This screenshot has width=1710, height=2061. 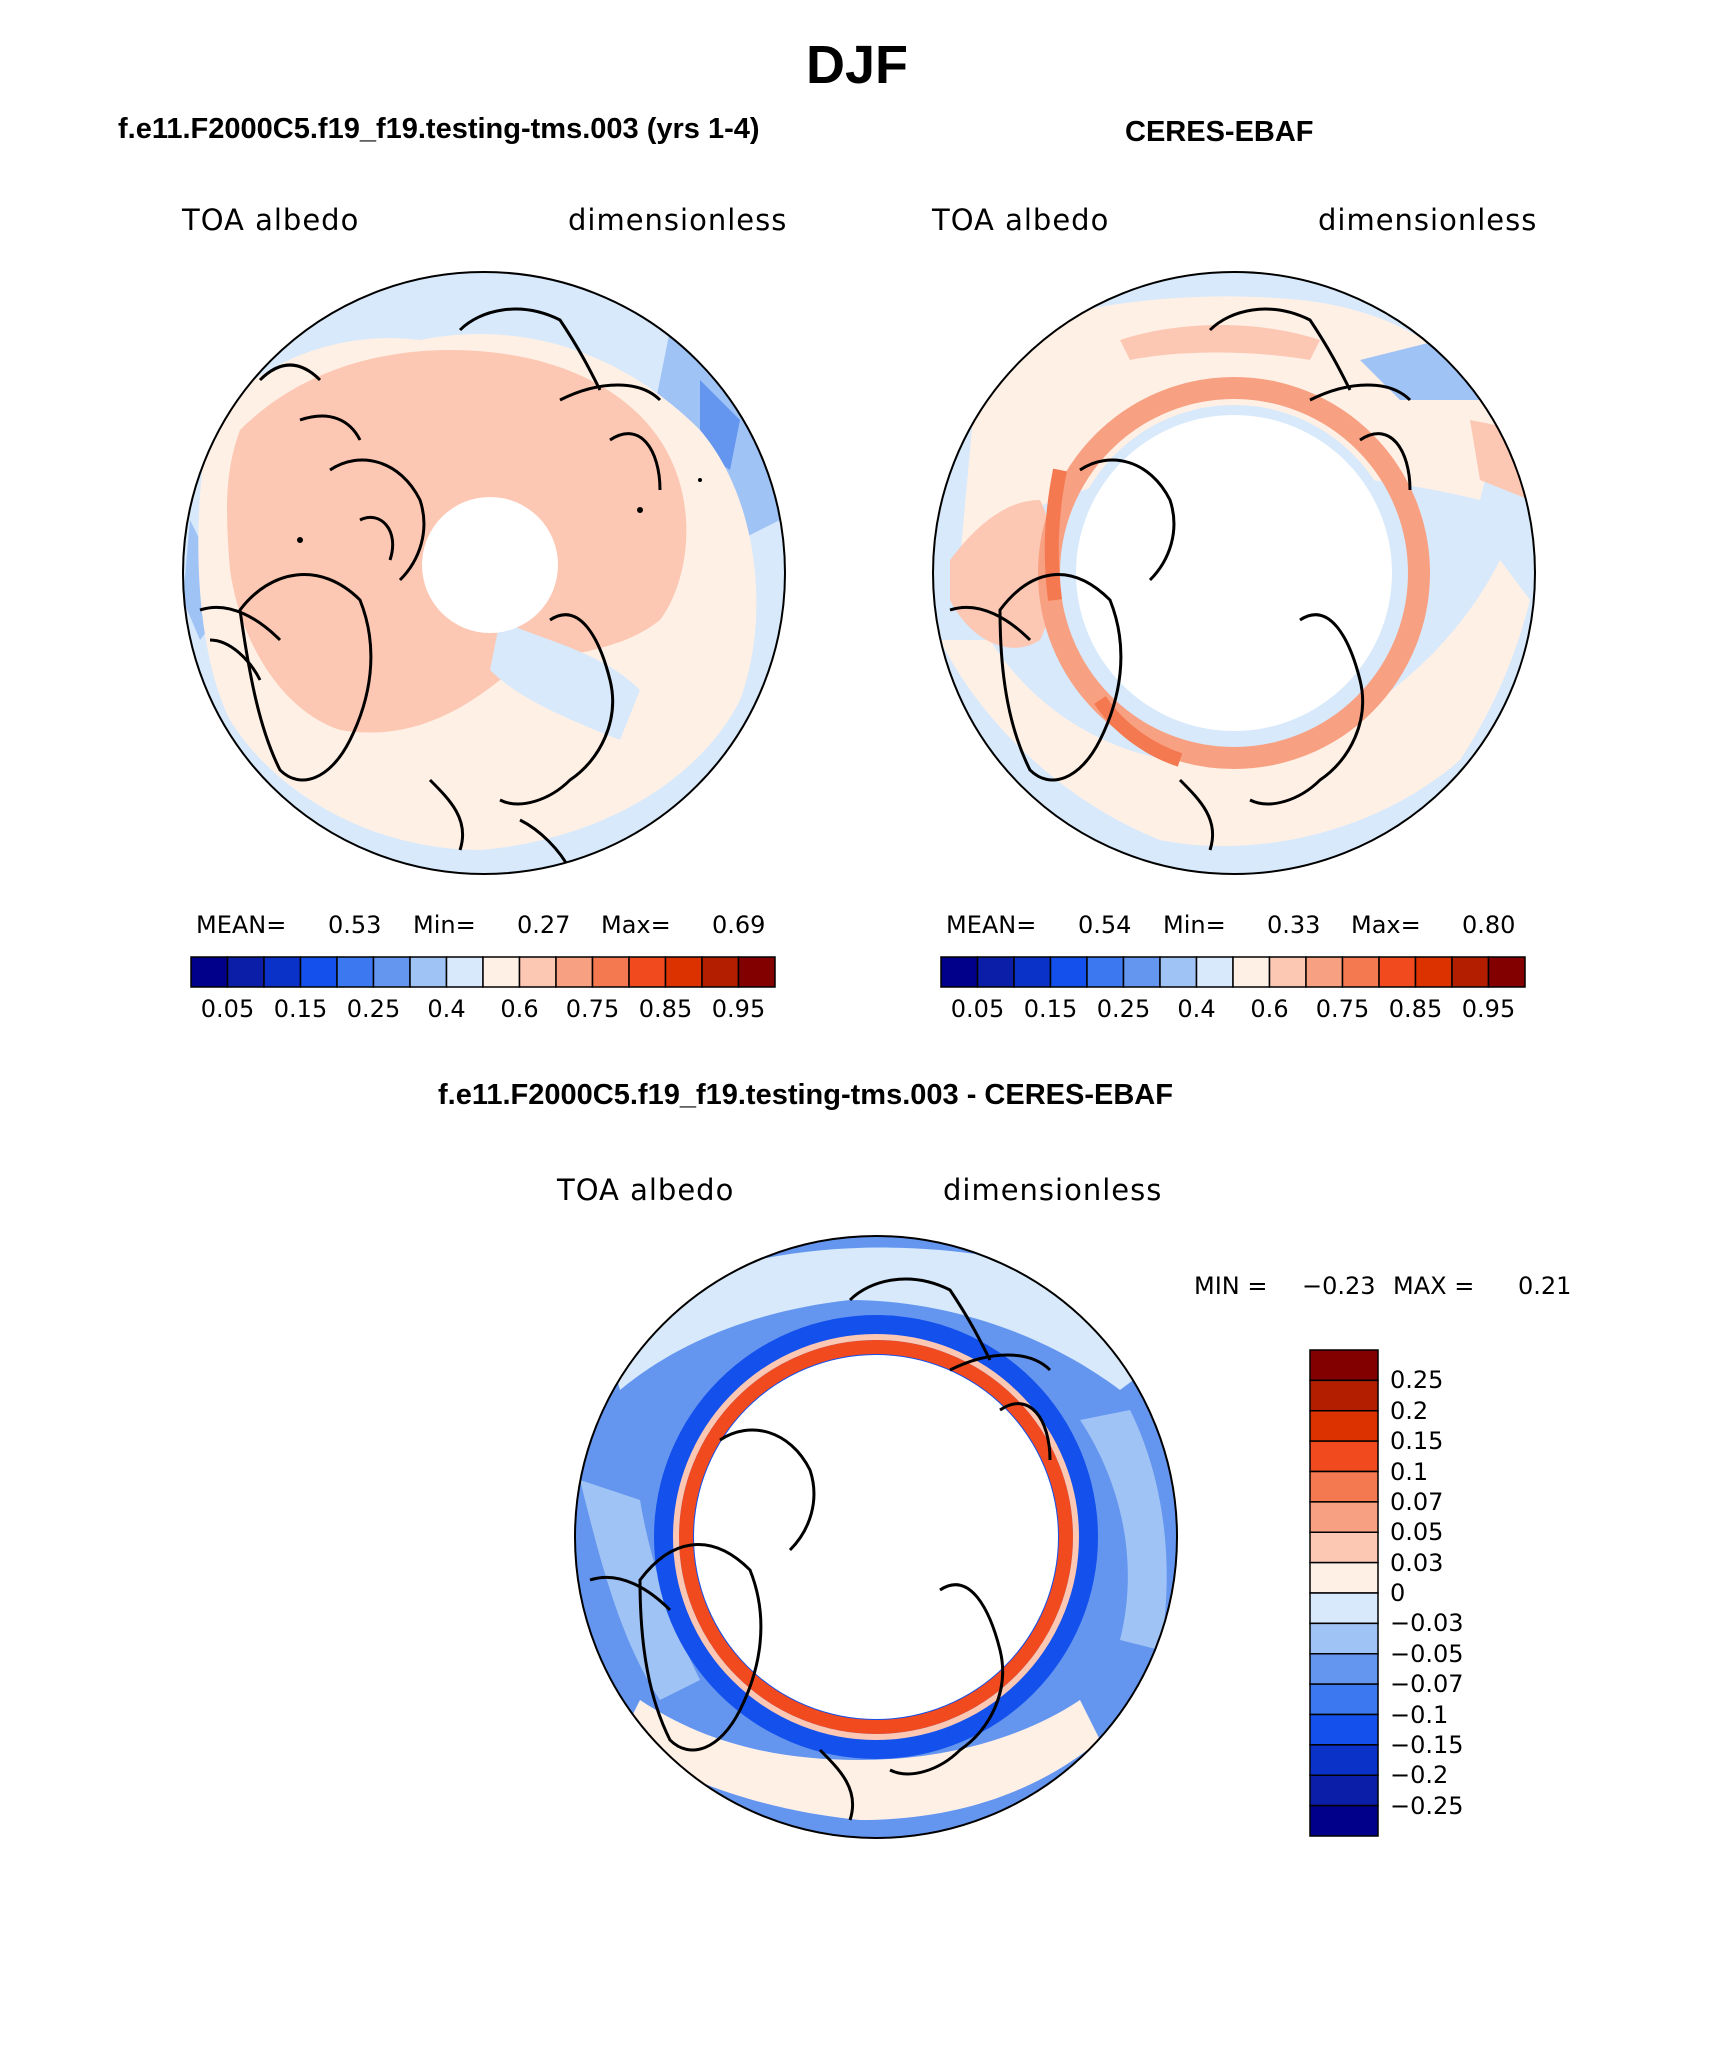 I want to click on model-min-value: 0.27, so click(x=544, y=925).